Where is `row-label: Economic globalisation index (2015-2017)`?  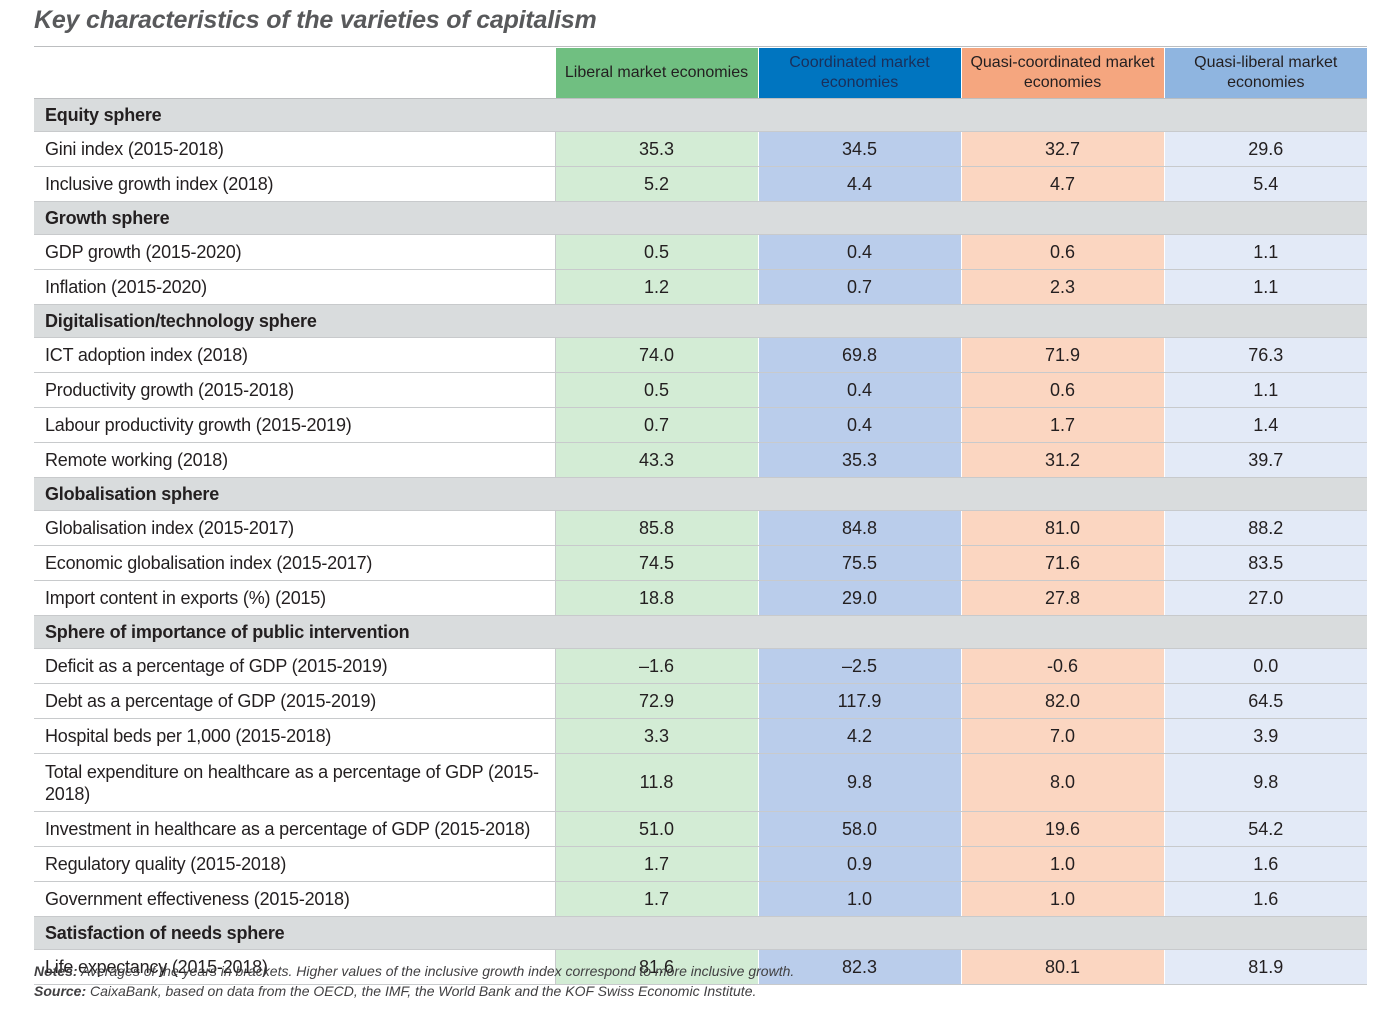 row-label: Economic globalisation index (2015-2017) is located at coordinates (294, 563).